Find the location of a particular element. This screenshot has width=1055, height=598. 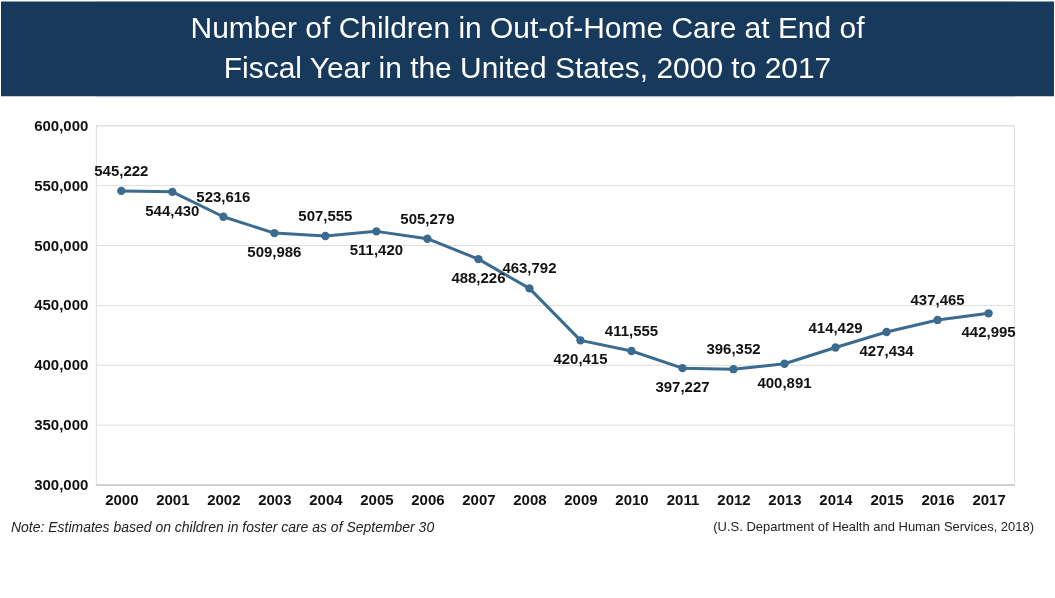

y-tick-label: 350,000 is located at coordinates (61, 425).